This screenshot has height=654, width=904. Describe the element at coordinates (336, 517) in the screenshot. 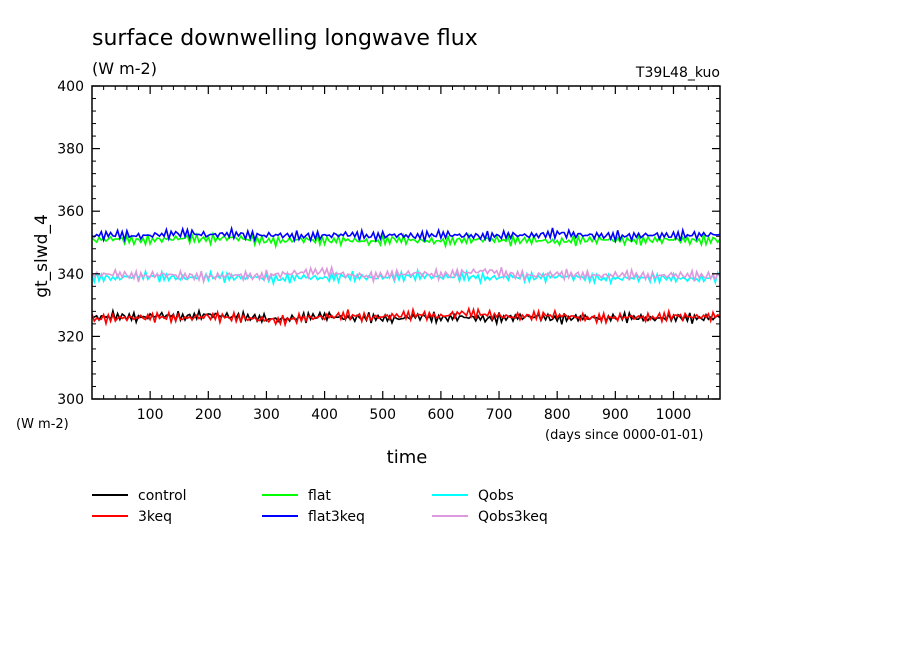

I see `legend-label-flat3keq: flat3keq` at that location.